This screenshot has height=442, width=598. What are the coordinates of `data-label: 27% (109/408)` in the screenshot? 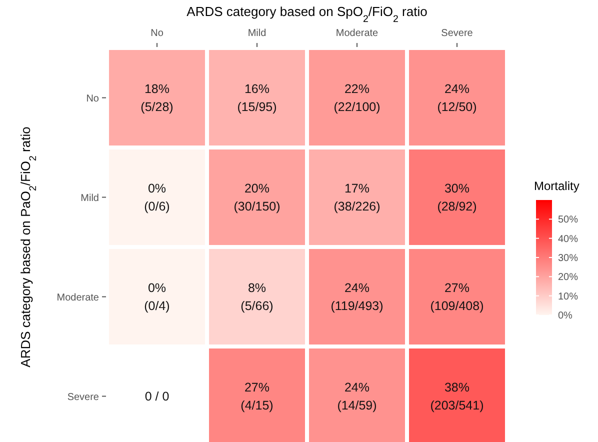 It's located at (457, 297).